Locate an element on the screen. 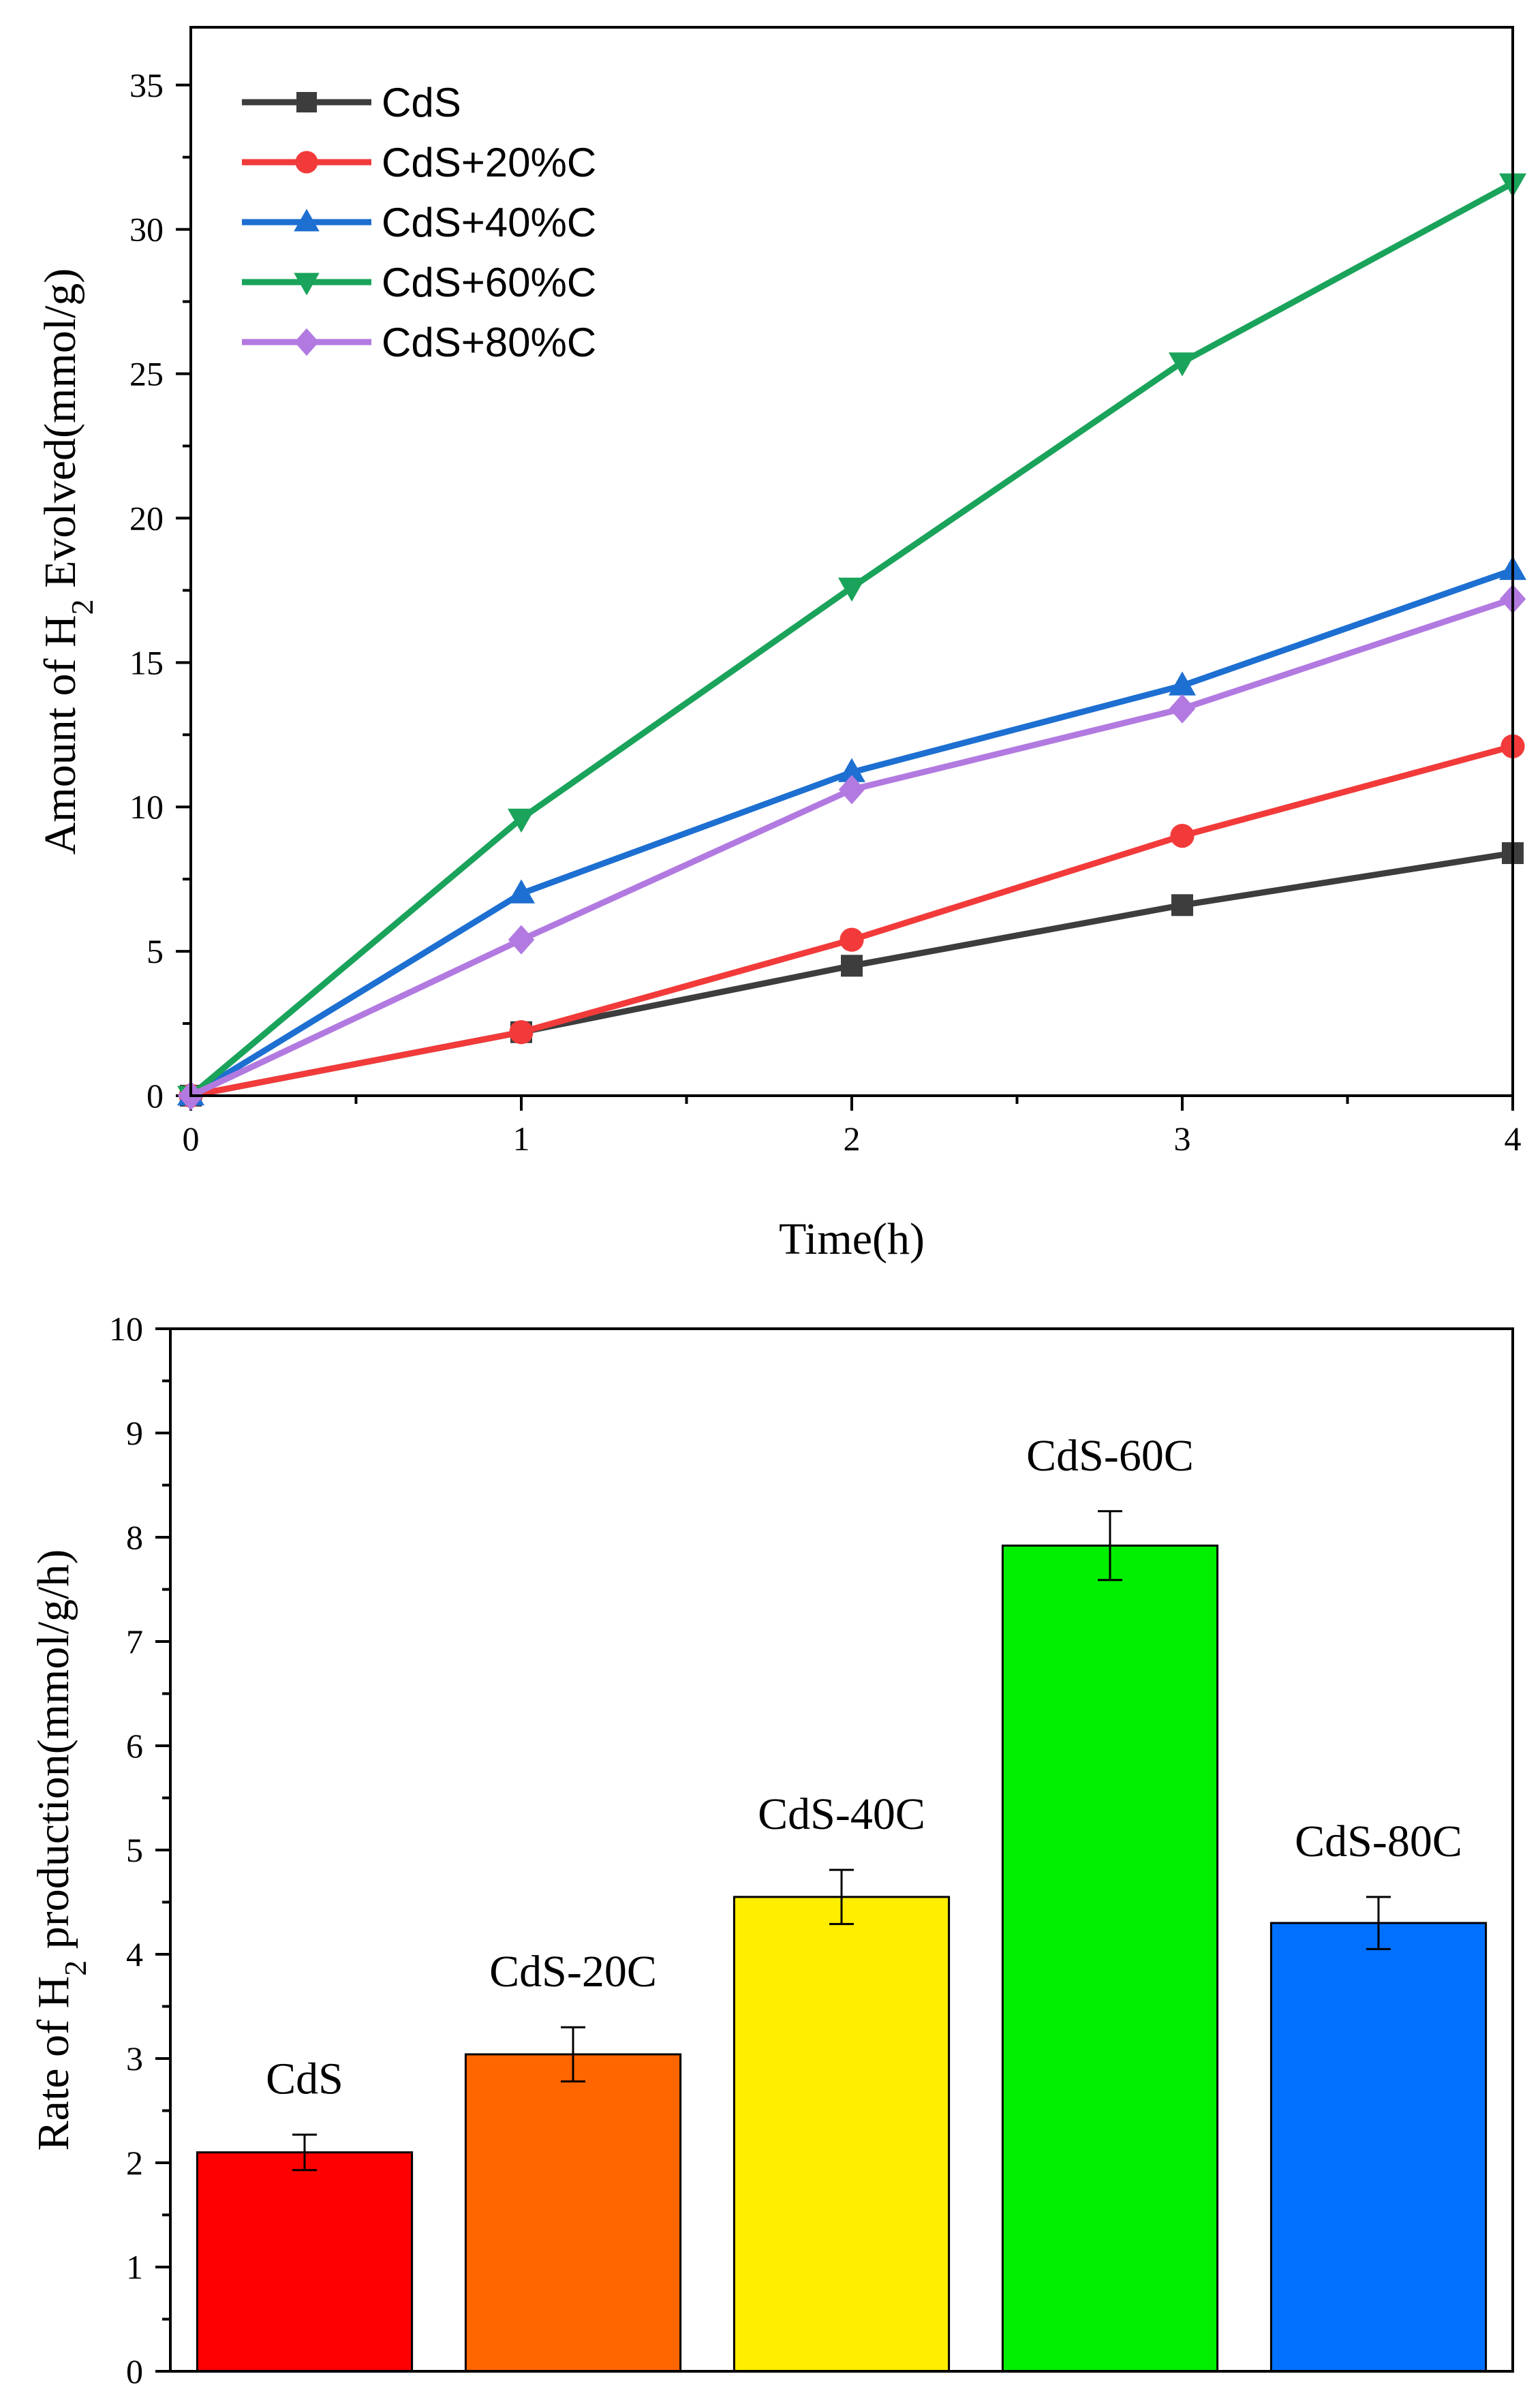 The height and width of the screenshot is (2404, 1540). line-chart-y-tick-label: 10 is located at coordinates (146, 807).